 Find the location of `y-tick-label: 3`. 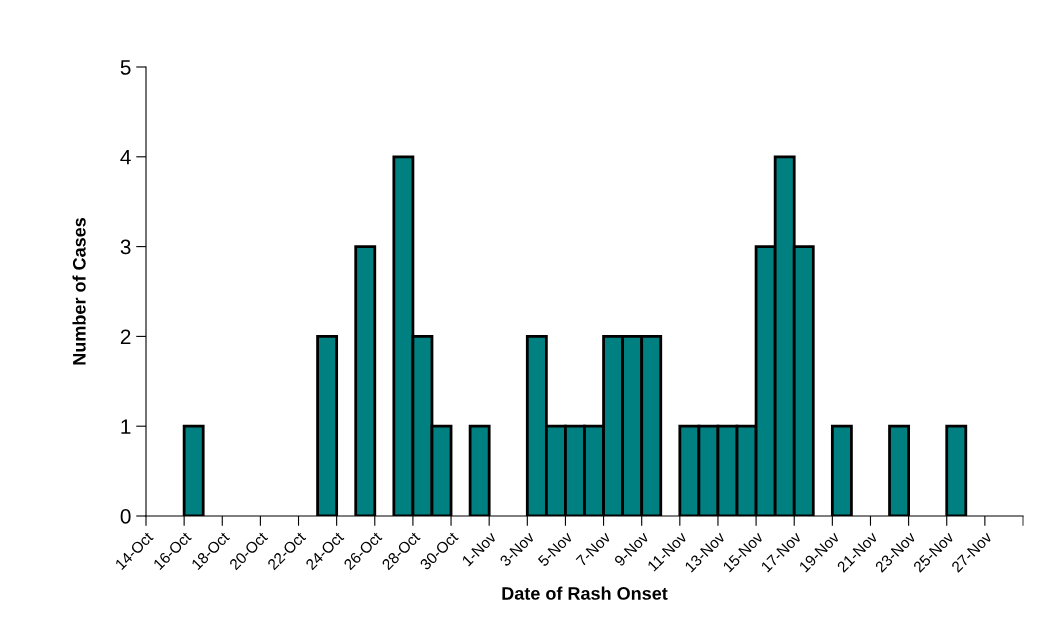

y-tick-label: 3 is located at coordinates (125, 247).